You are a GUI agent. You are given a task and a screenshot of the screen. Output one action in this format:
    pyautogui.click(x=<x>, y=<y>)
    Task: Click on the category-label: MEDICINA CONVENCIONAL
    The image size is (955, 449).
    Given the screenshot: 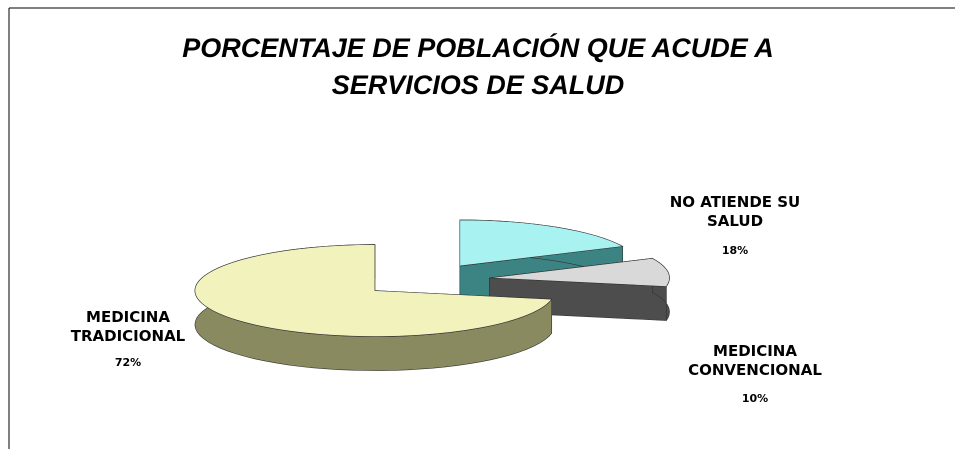 What is the action you would take?
    pyautogui.click(x=755, y=360)
    